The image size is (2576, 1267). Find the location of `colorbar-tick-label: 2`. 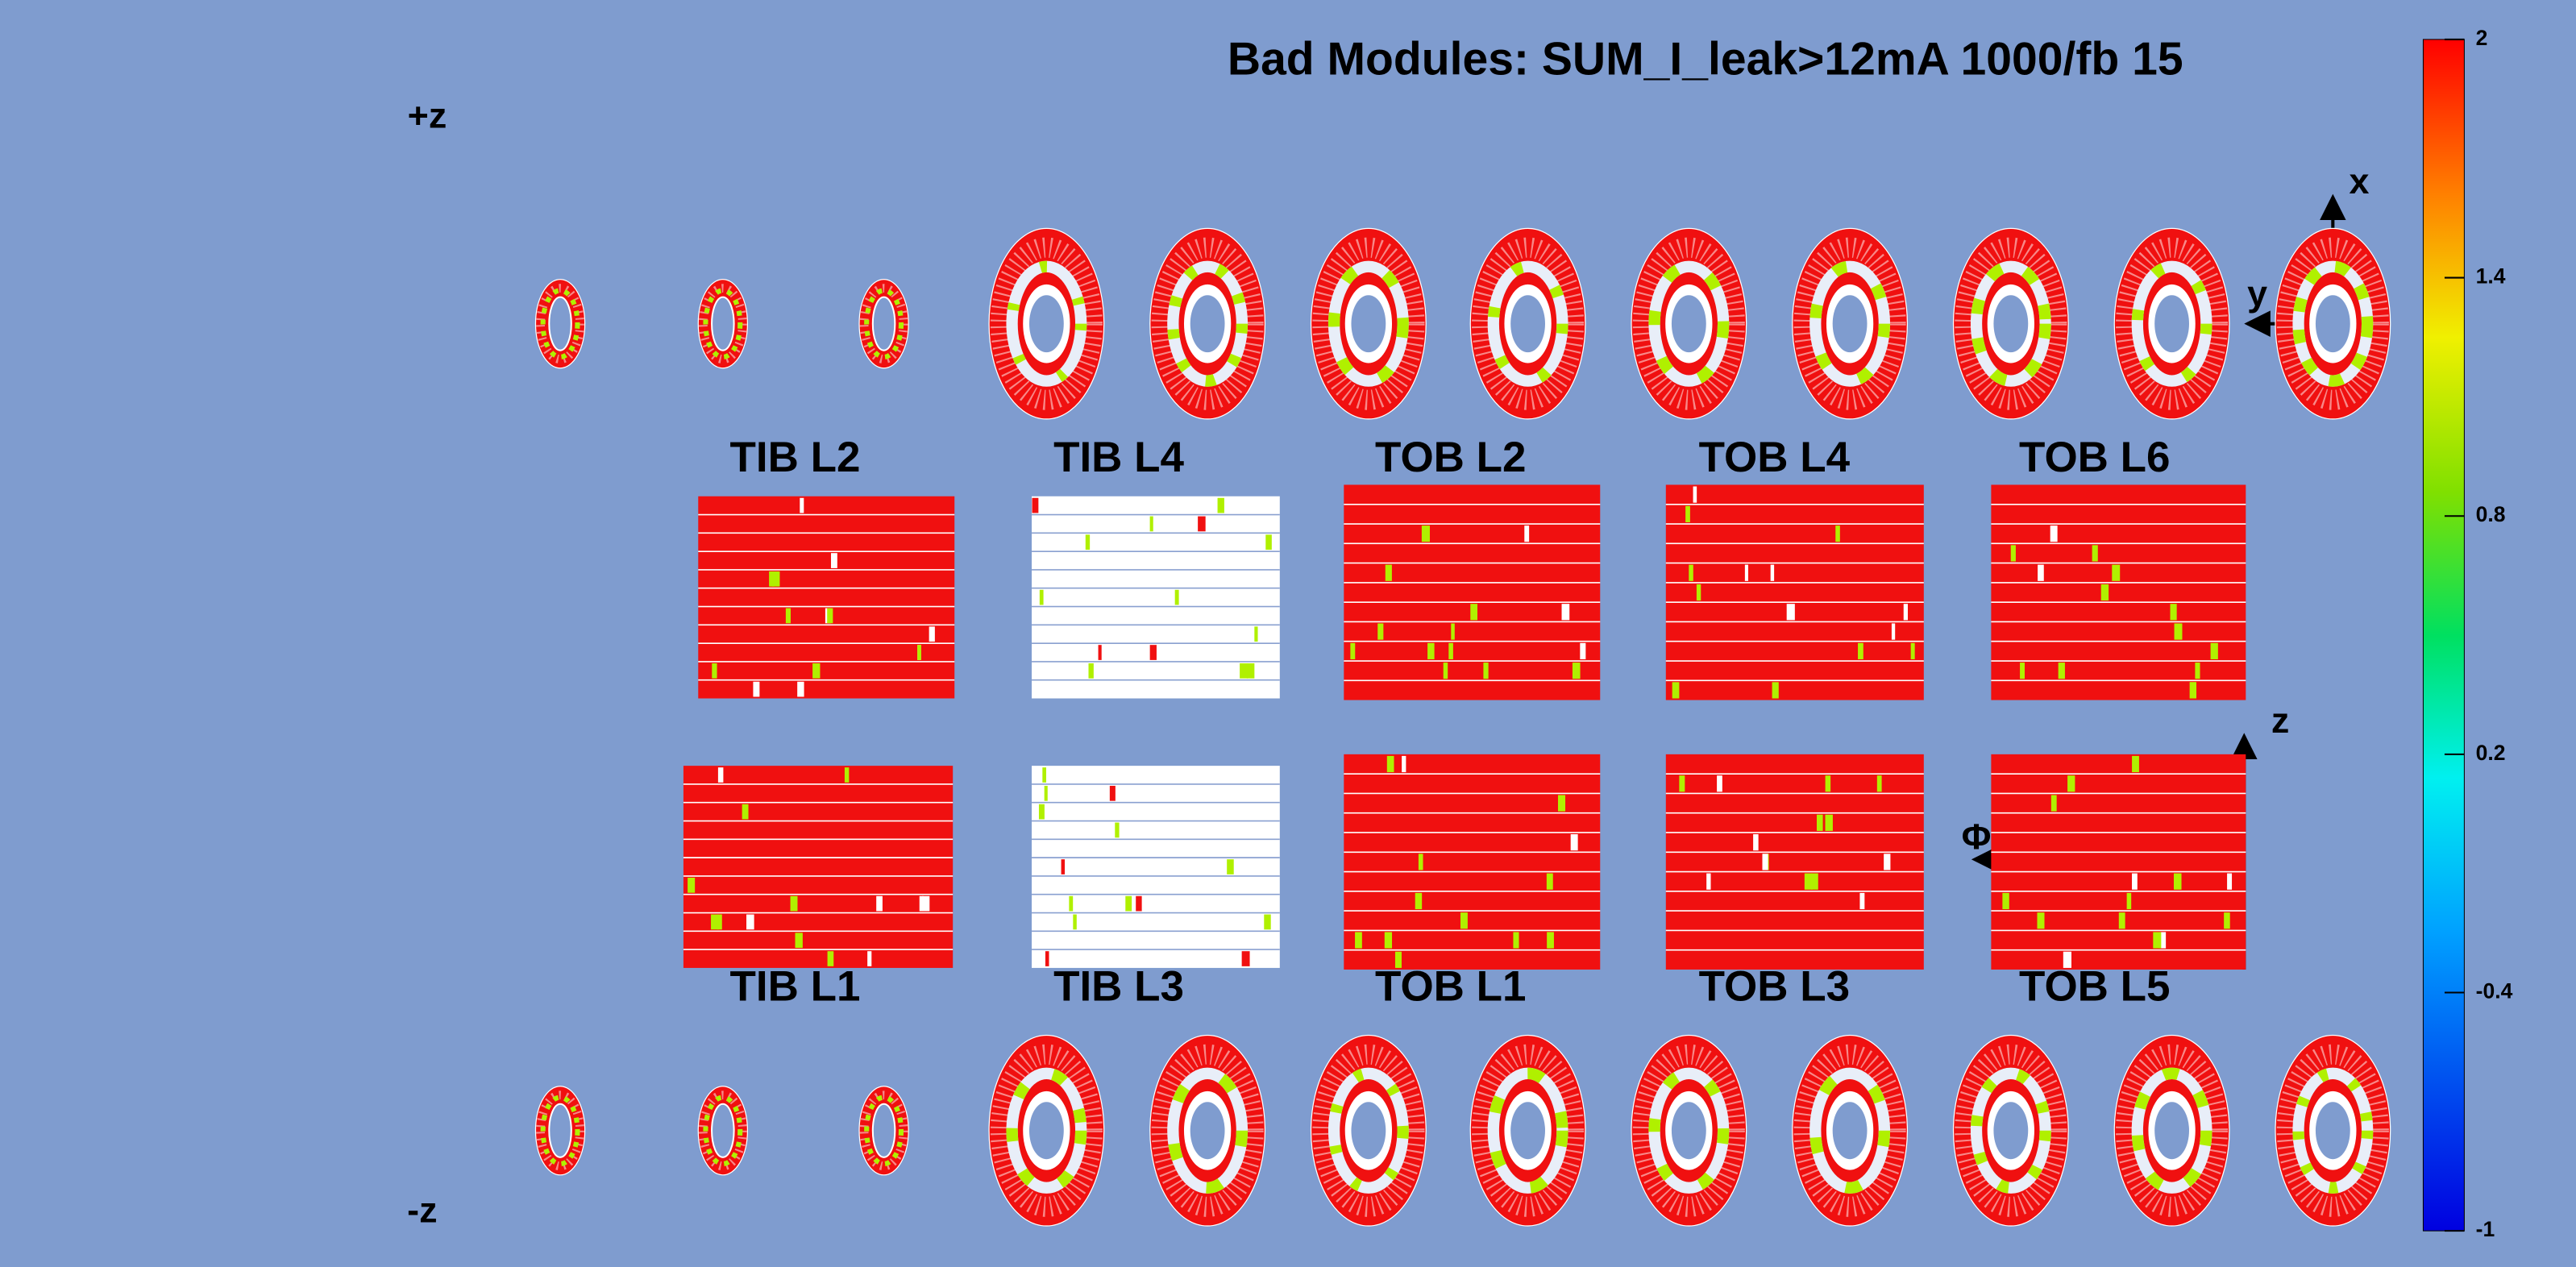

colorbar-tick-label: 2 is located at coordinates (2482, 38).